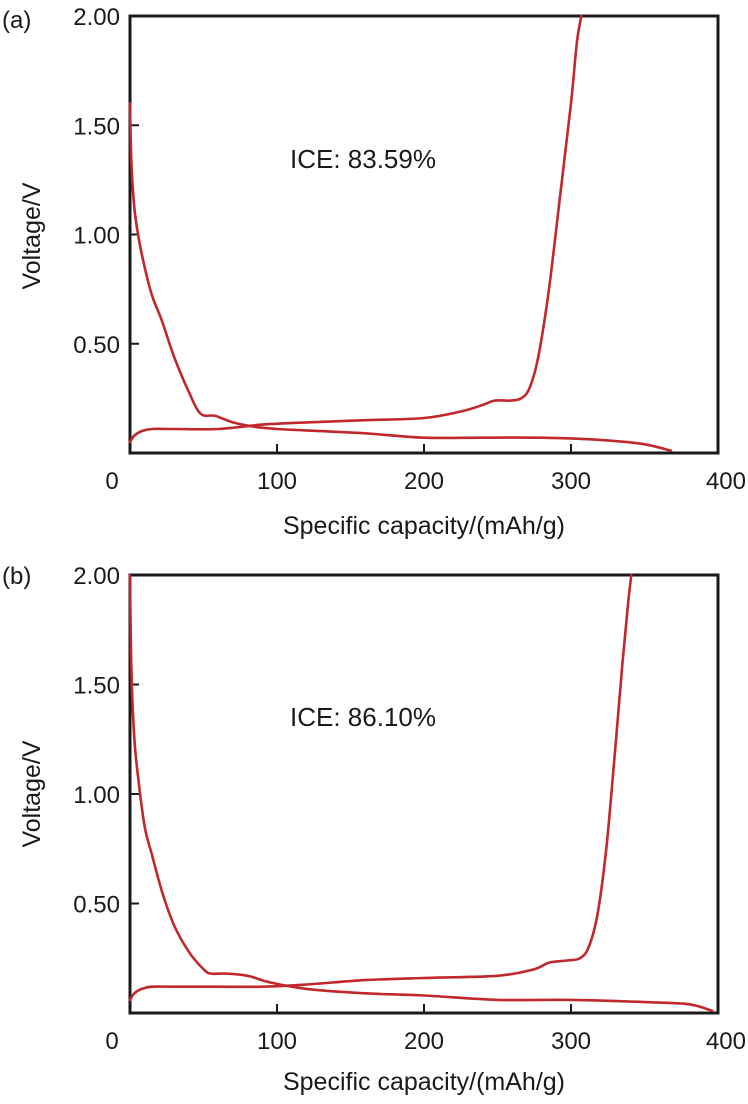  I want to click on x-tick-label-a-4: 400, so click(726, 481).